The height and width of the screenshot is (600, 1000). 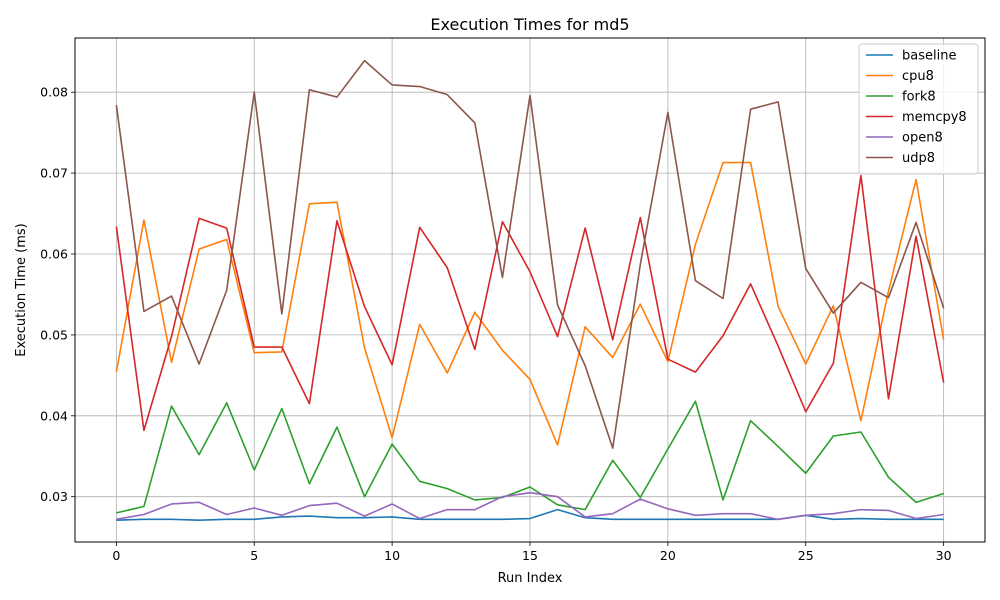 What do you see at coordinates (54, 254) in the screenshot?
I see `y-tick-label: 0.06` at bounding box center [54, 254].